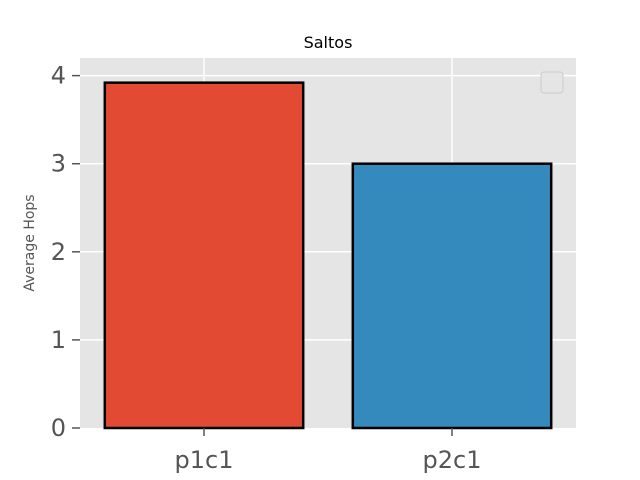 The image size is (640, 480). Describe the element at coordinates (552, 82) in the screenshot. I see `legend-box` at that location.